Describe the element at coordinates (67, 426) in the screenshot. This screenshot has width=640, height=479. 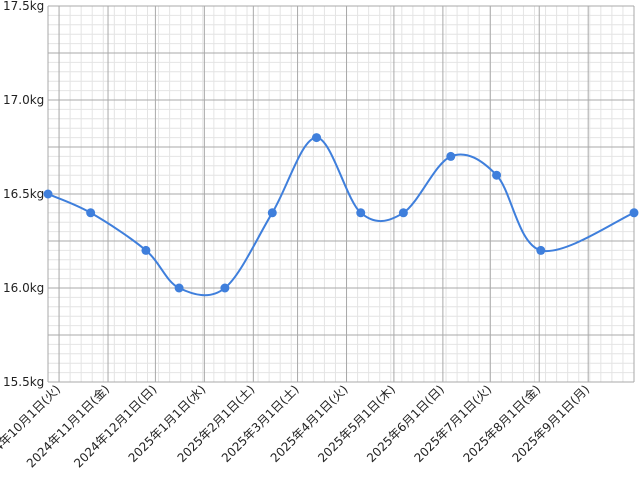
I see `x-tick-label: 2024年11月1日(金)` at that location.